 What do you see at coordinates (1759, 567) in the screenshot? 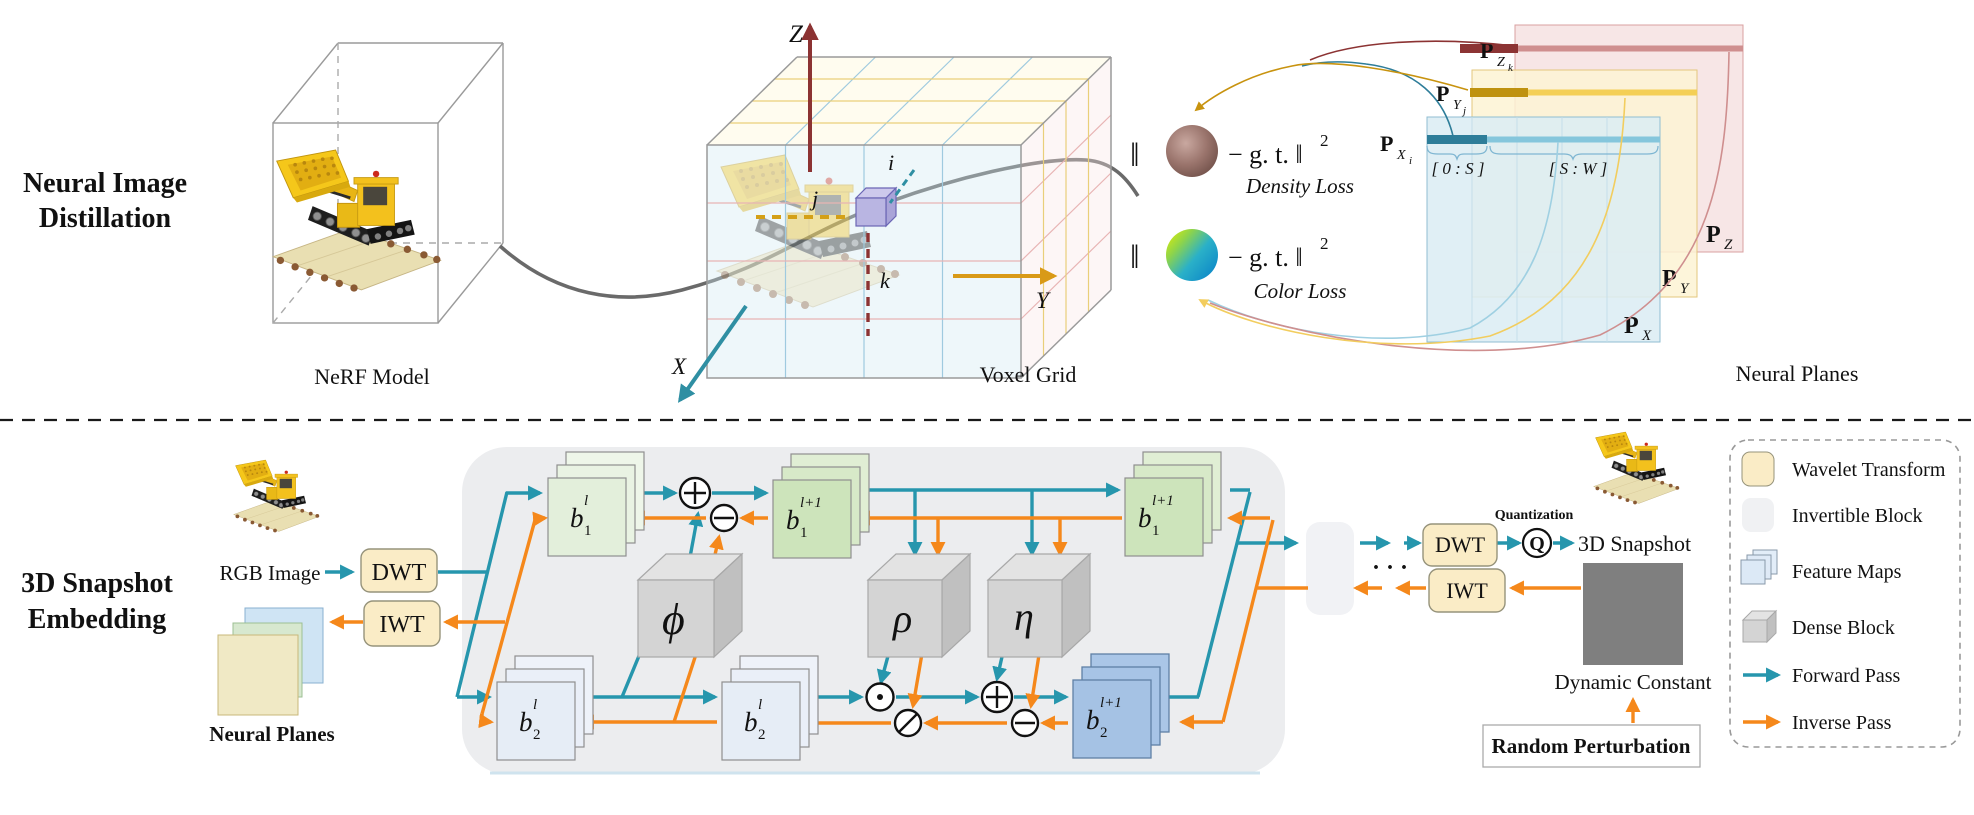
I see `legend-featuremaps-icon` at bounding box center [1759, 567].